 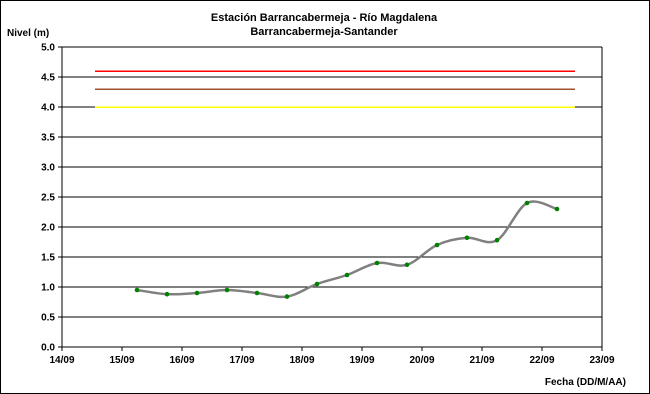 I want to click on x-tick-label-0: 14/09, so click(x=61, y=360).